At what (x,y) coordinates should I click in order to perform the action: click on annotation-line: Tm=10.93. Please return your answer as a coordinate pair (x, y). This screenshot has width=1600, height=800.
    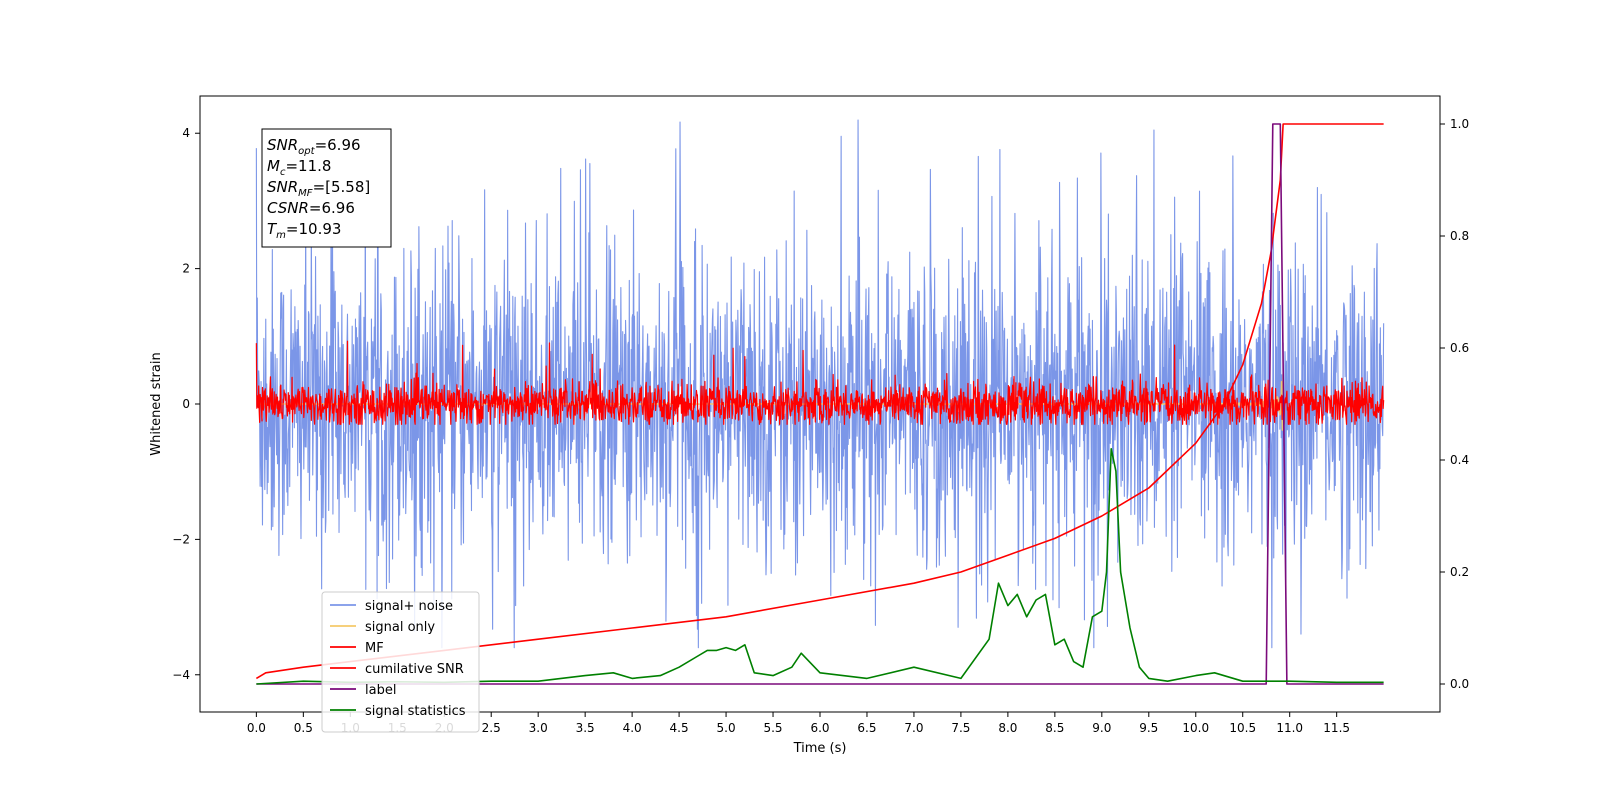
    Looking at the image, I should click on (304, 230).